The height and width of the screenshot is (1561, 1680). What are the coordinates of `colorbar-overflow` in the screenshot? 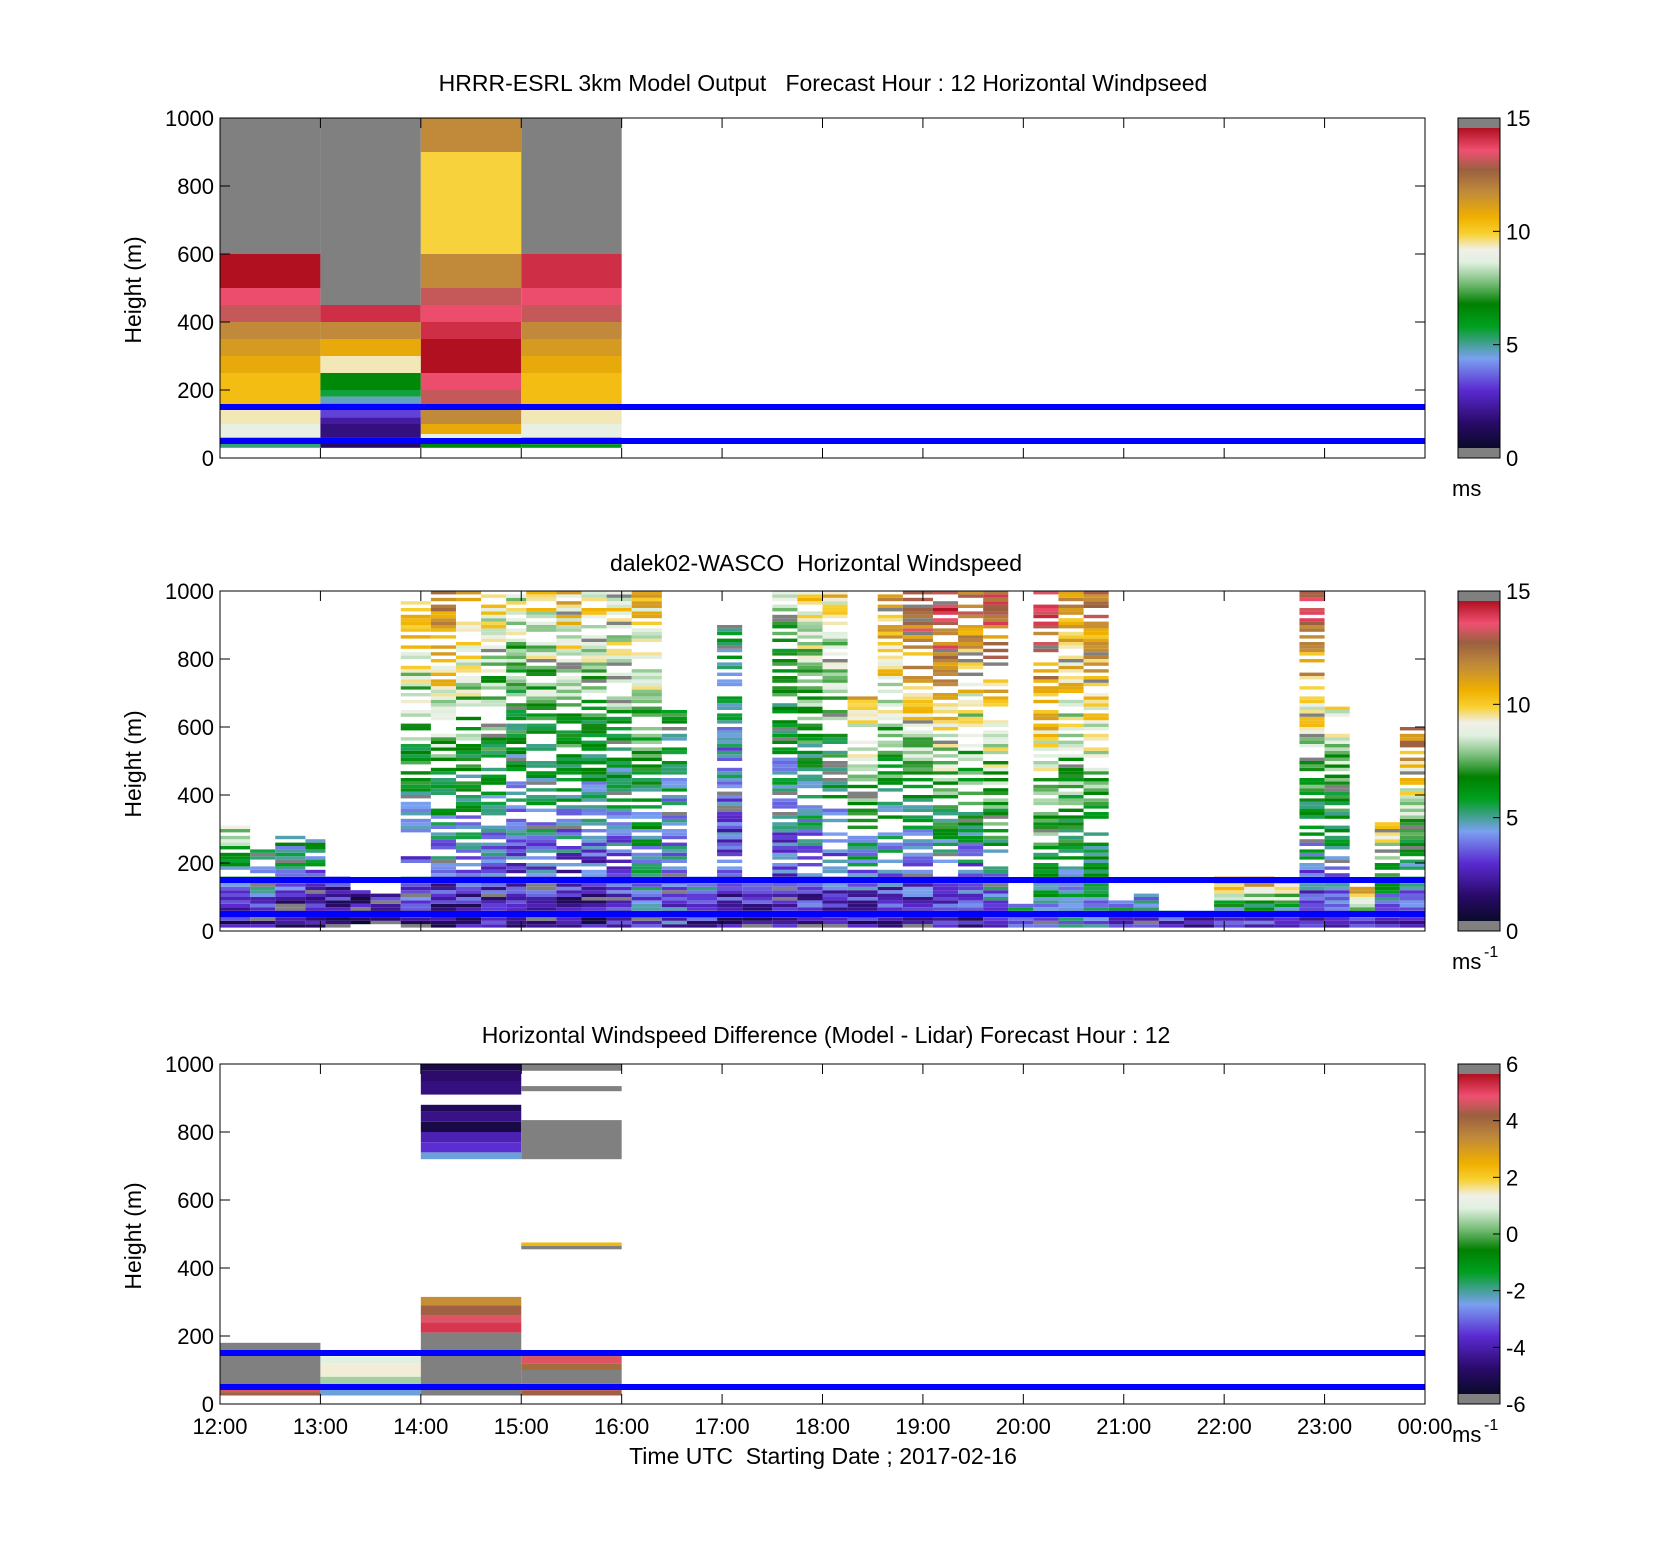 It's located at (1479, 596).